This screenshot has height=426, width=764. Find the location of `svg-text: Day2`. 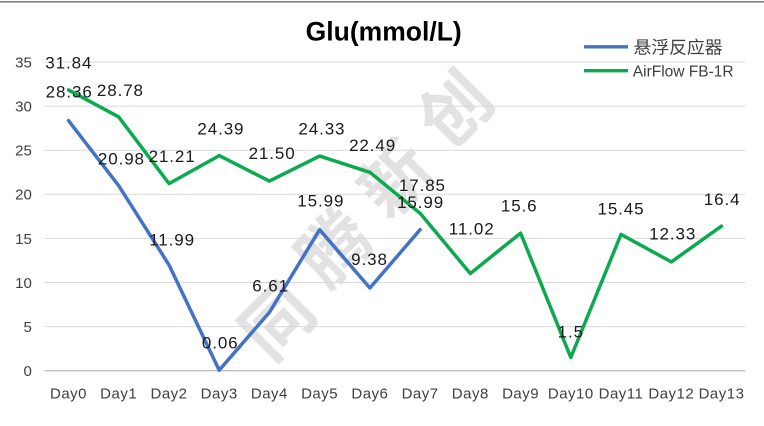

svg-text: Day2 is located at coordinates (168, 393).